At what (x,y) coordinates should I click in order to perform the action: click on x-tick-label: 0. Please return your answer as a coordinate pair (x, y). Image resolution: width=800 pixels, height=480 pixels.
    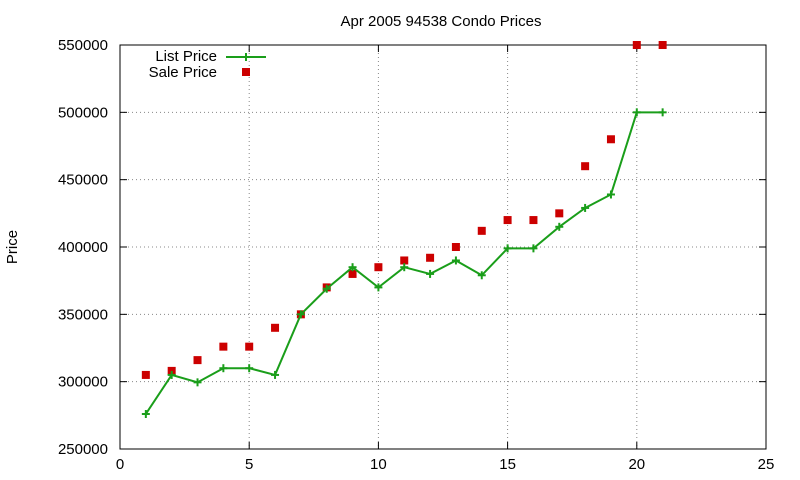
    Looking at the image, I should click on (120, 464).